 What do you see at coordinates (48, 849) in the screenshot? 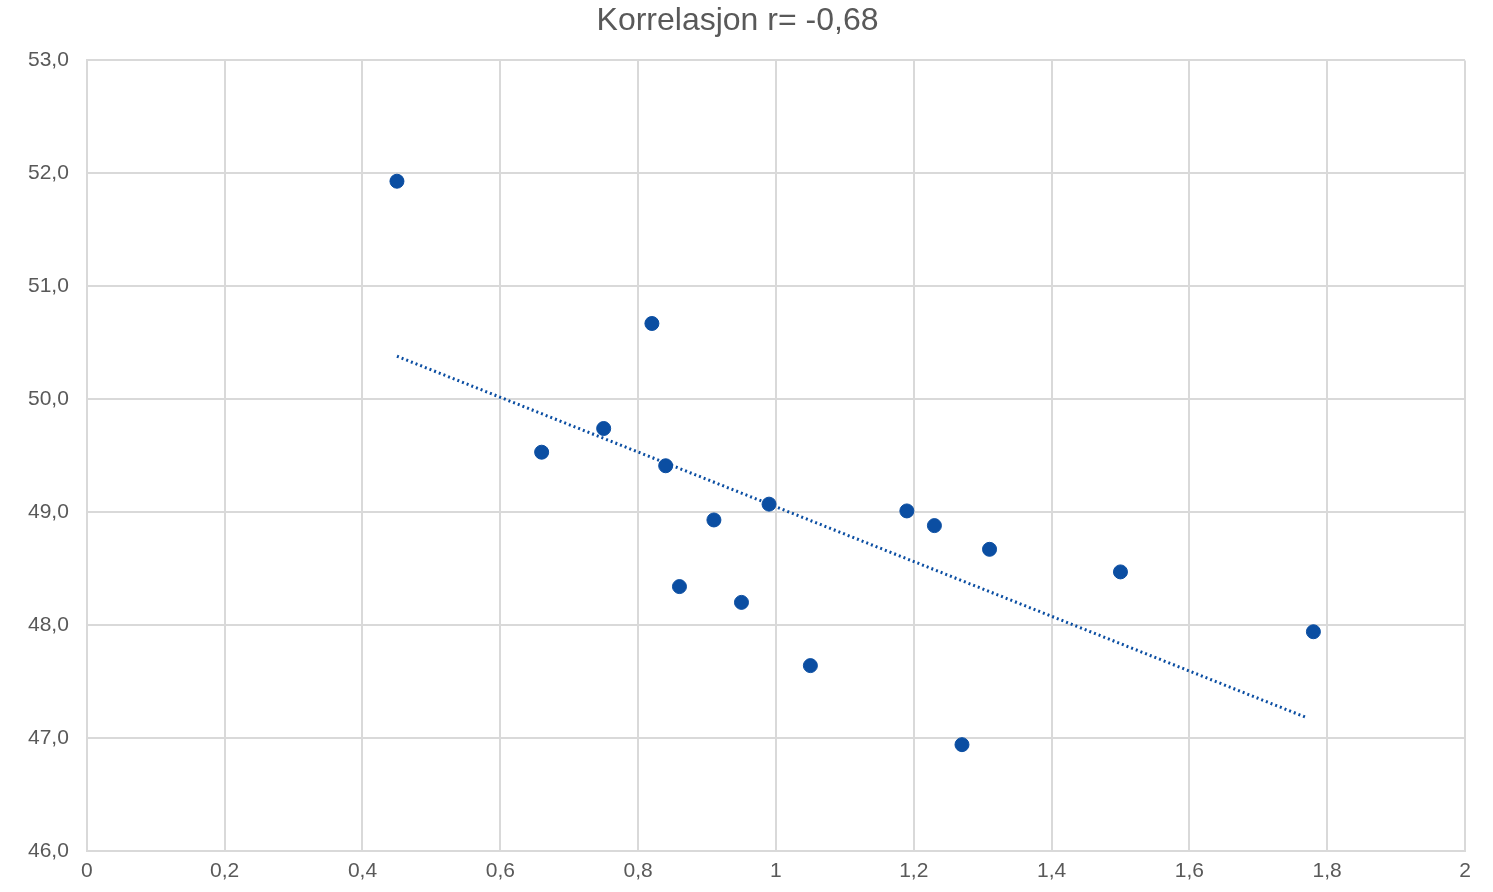
I see `y-tick-label: 46,0` at bounding box center [48, 849].